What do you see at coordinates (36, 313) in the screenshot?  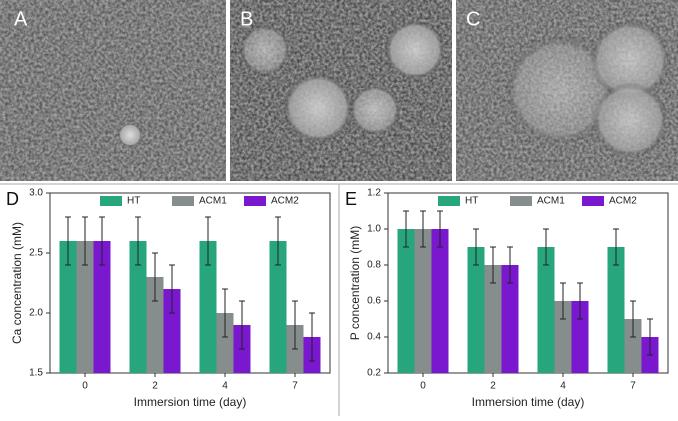 I see `y-tick-label: 2.0` at bounding box center [36, 313].